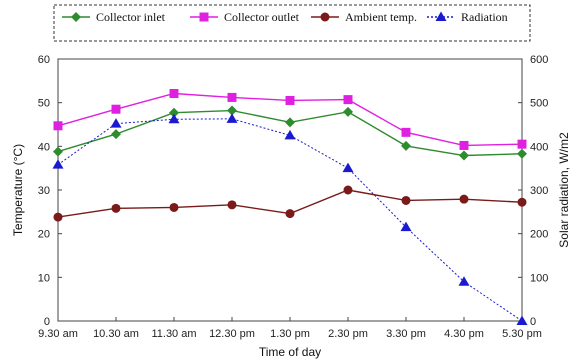 The width and height of the screenshot is (578, 362). Describe the element at coordinates (539, 60) in the screenshot. I see `y-tick-label-right: 600` at that location.